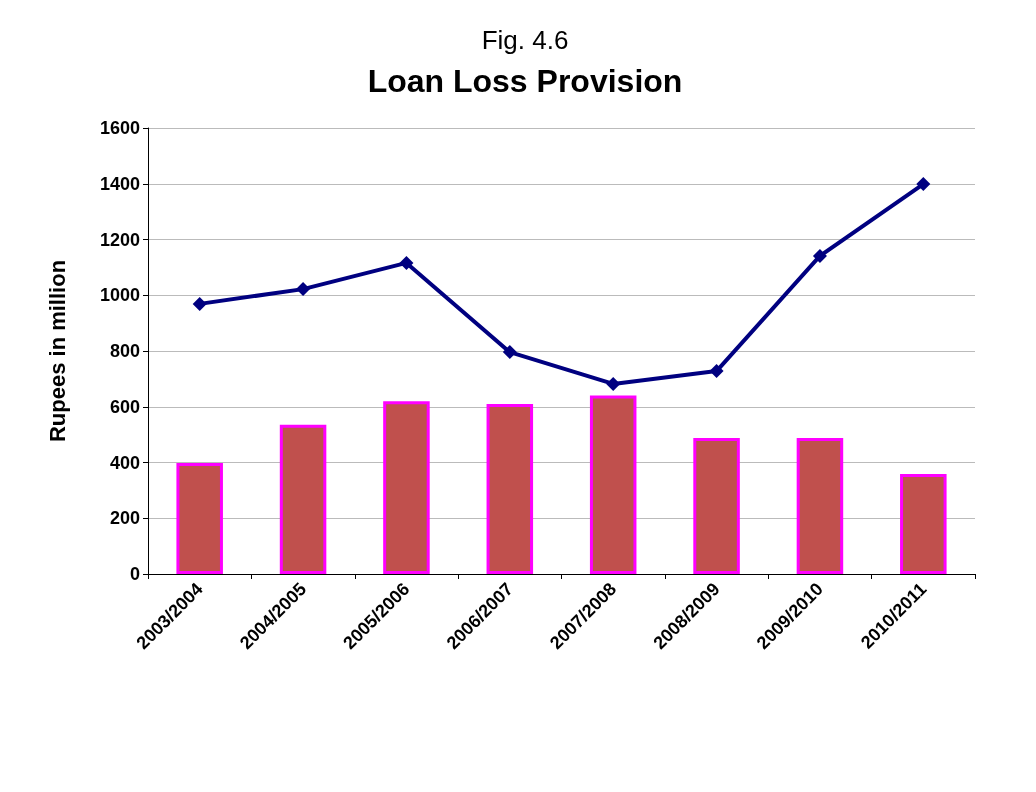  Describe the element at coordinates (134, 574) in the screenshot. I see `y-tick-label: 0` at that location.